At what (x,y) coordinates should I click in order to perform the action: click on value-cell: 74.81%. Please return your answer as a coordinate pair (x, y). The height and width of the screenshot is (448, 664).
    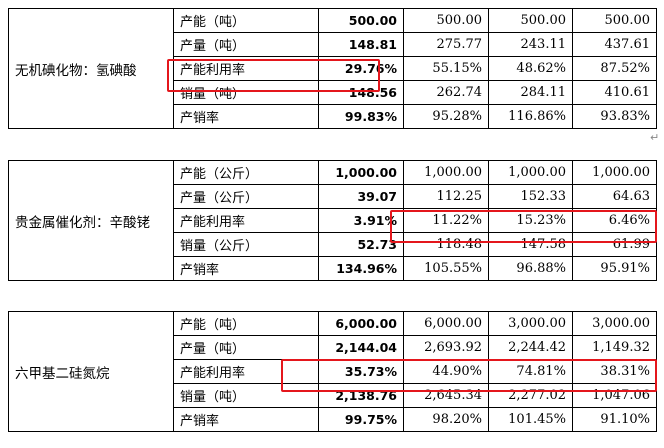
    Looking at the image, I should click on (530, 371).